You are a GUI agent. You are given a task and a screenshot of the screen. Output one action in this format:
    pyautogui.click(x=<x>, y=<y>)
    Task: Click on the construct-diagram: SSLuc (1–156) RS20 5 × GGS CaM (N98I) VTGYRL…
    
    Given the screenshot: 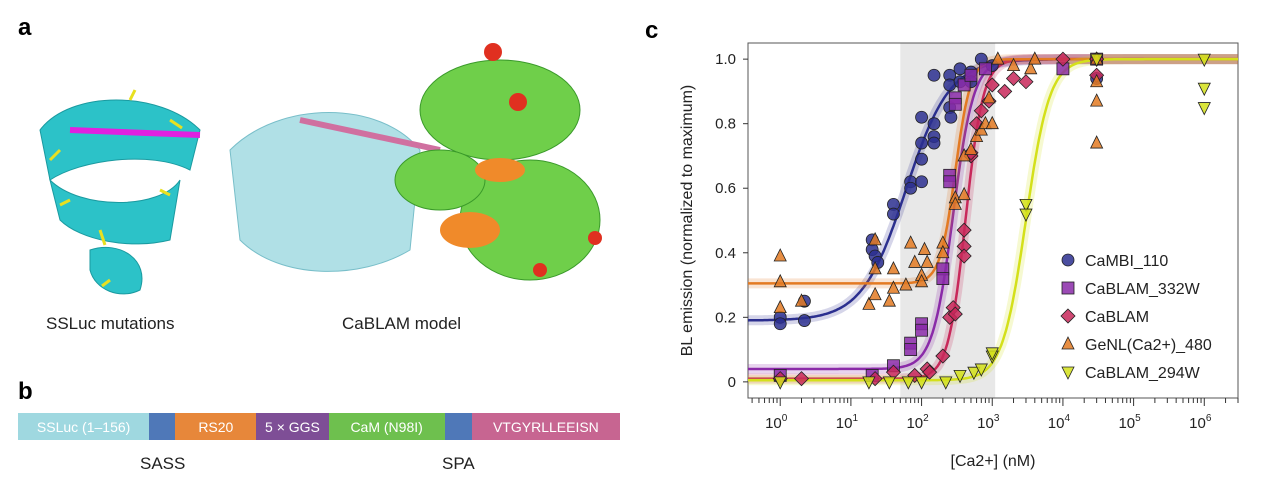 What is the action you would take?
    pyautogui.click(x=319, y=426)
    